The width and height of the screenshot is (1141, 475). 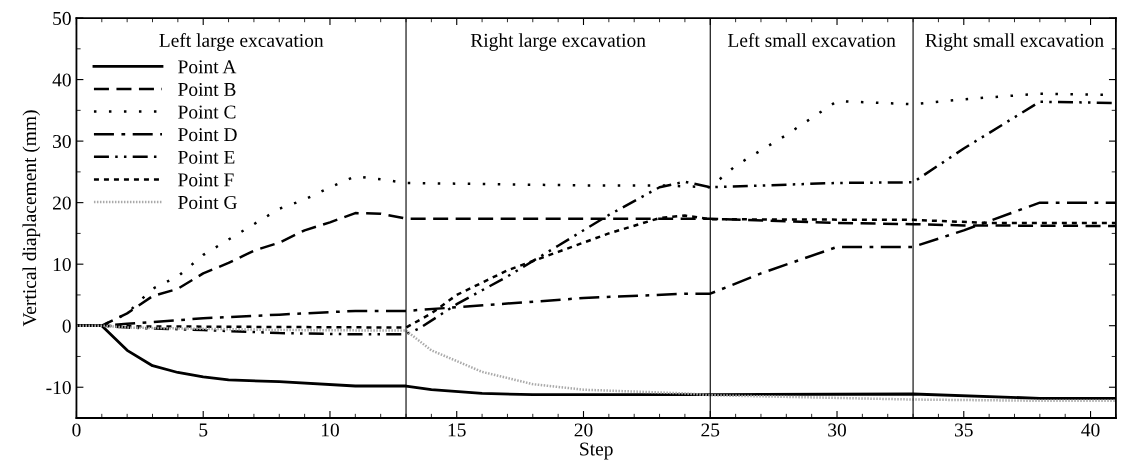 What do you see at coordinates (812, 40) in the screenshot?
I see `annotation: Left small excavation` at bounding box center [812, 40].